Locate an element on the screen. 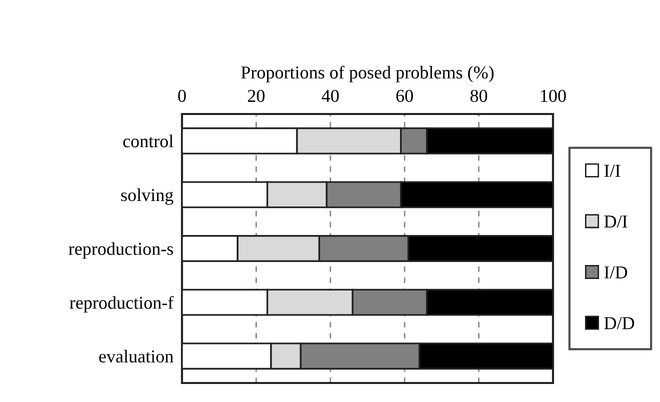 The image size is (660, 402). x-tick-label: 60 is located at coordinates (404, 96).